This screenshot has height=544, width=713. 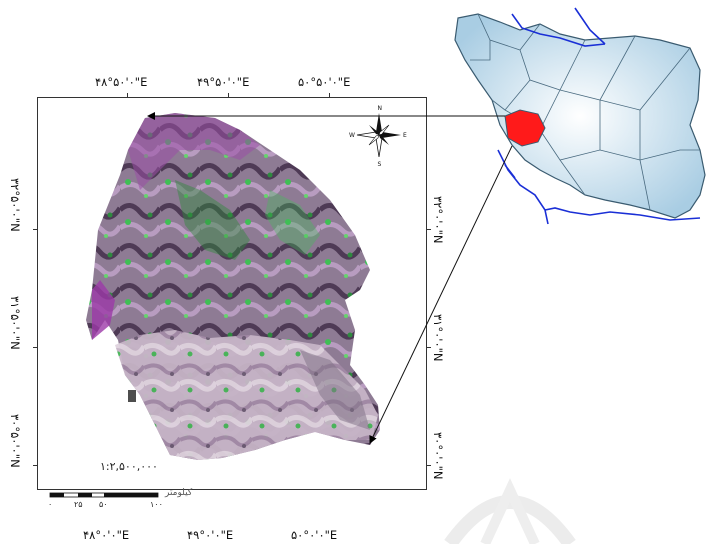 What do you see at coordinates (405, 135) in the screenshot?
I see `svg-text: E` at bounding box center [405, 135].